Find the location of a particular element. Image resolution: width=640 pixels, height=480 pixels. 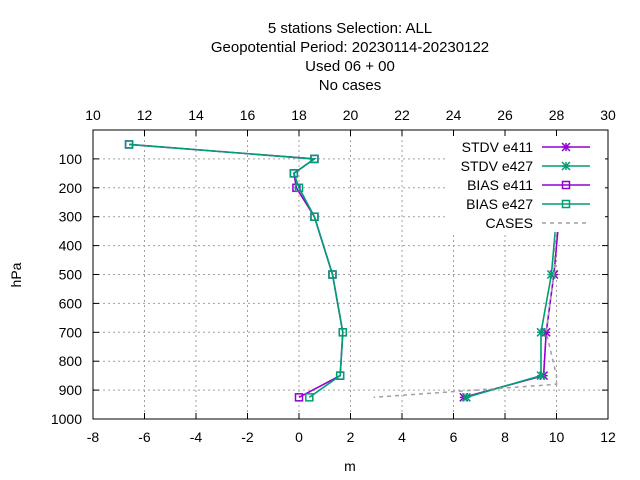

x-axis-label: m is located at coordinates (350, 466).